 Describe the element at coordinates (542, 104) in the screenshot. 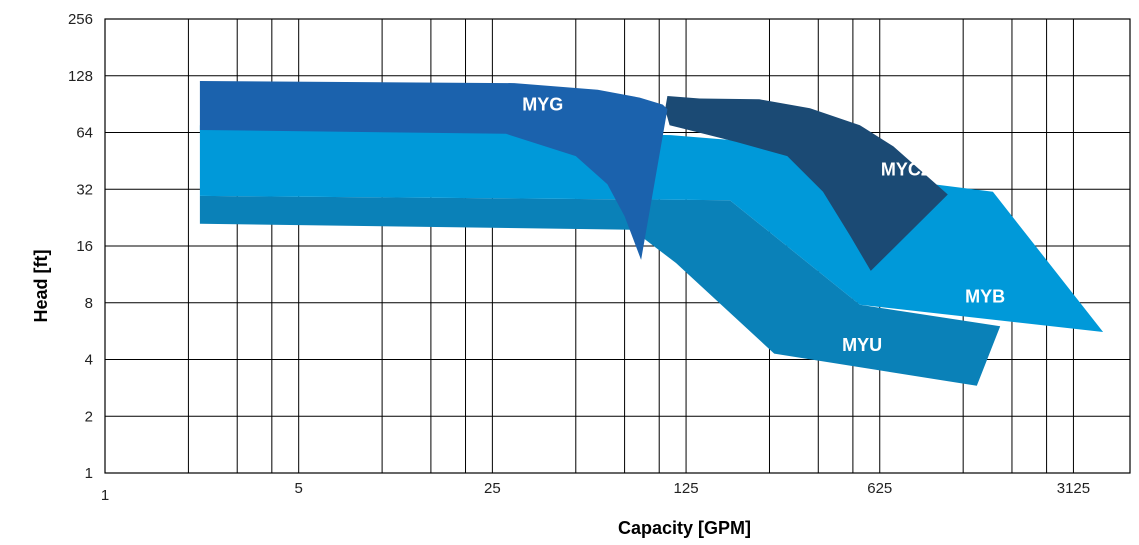

I see `series-label-myg: MYG` at that location.